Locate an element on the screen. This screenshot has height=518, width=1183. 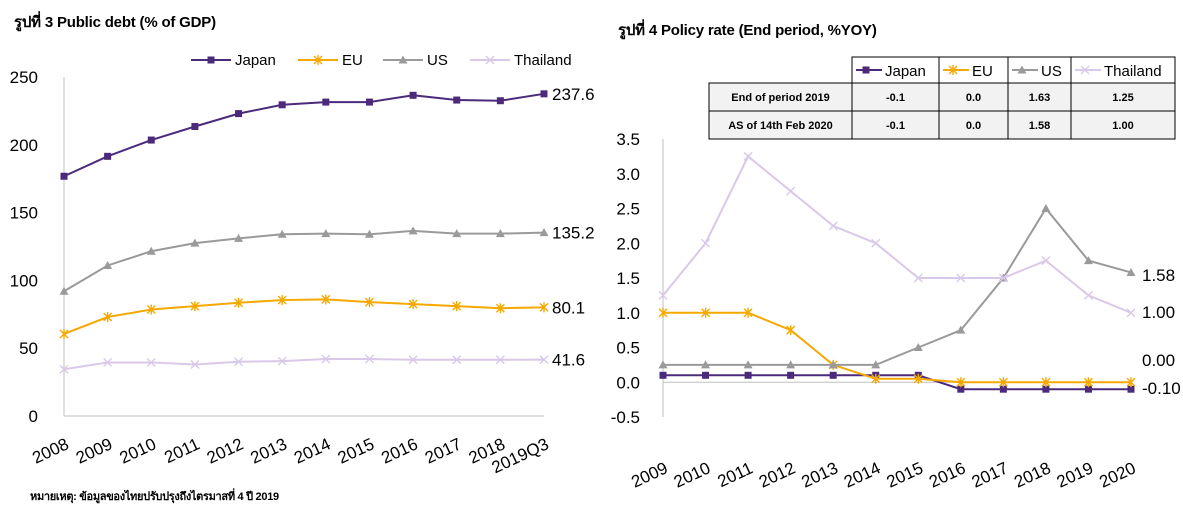
fig3-end-label: 41.6 is located at coordinates (568, 360).